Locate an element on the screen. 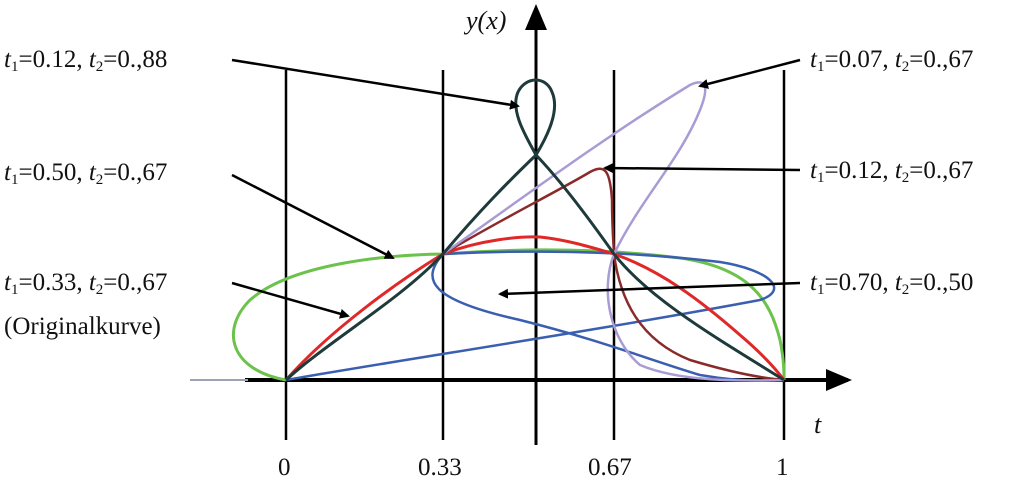 This screenshot has width=1028, height=481. annotation-left-3-note: (Originalkurve) is located at coordinates (82, 326).